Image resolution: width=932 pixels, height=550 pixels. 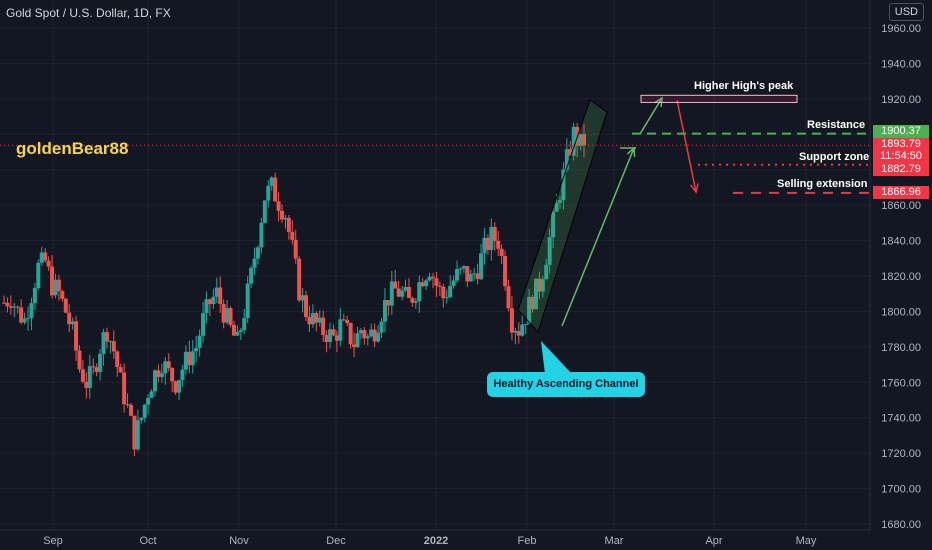 I want to click on channel-callout: Healthy Ascending Channel, so click(x=566, y=384).